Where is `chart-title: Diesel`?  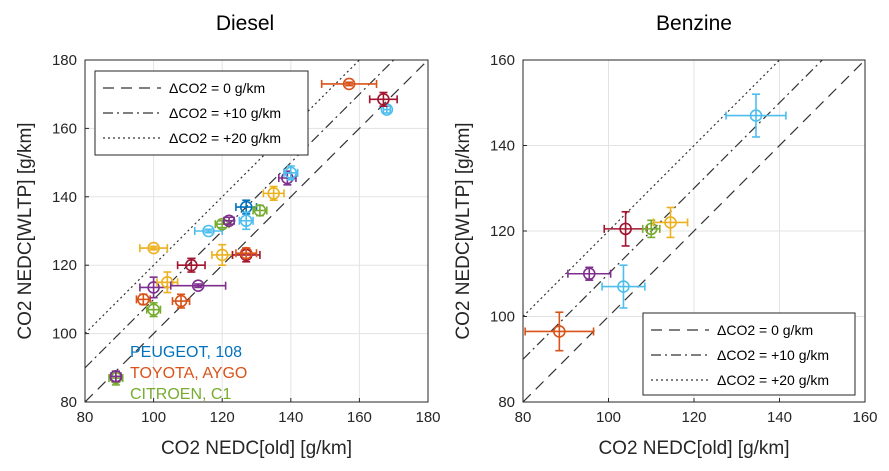
chart-title: Diesel is located at coordinates (245, 23).